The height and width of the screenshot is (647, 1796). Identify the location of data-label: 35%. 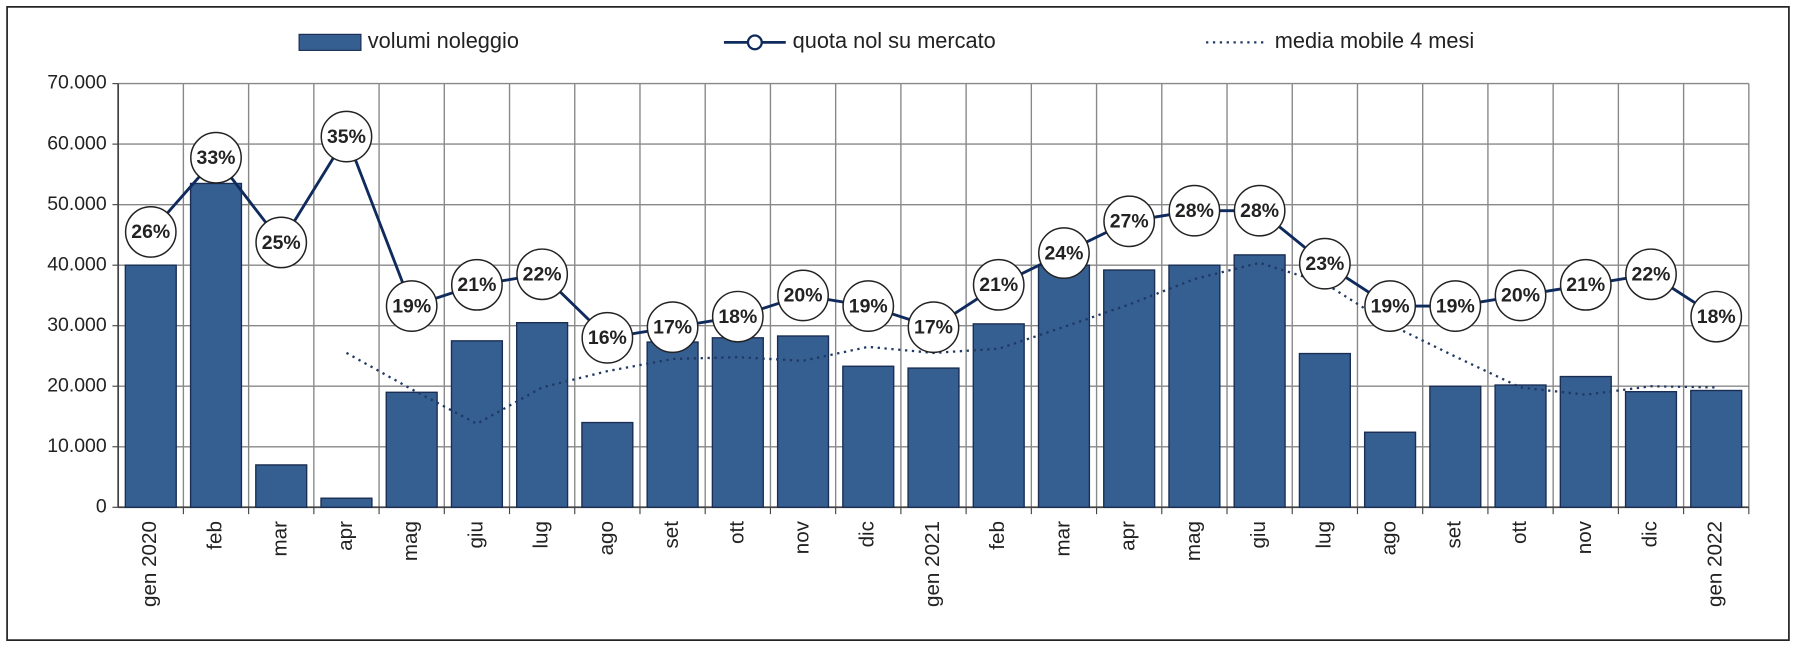
(346, 137).